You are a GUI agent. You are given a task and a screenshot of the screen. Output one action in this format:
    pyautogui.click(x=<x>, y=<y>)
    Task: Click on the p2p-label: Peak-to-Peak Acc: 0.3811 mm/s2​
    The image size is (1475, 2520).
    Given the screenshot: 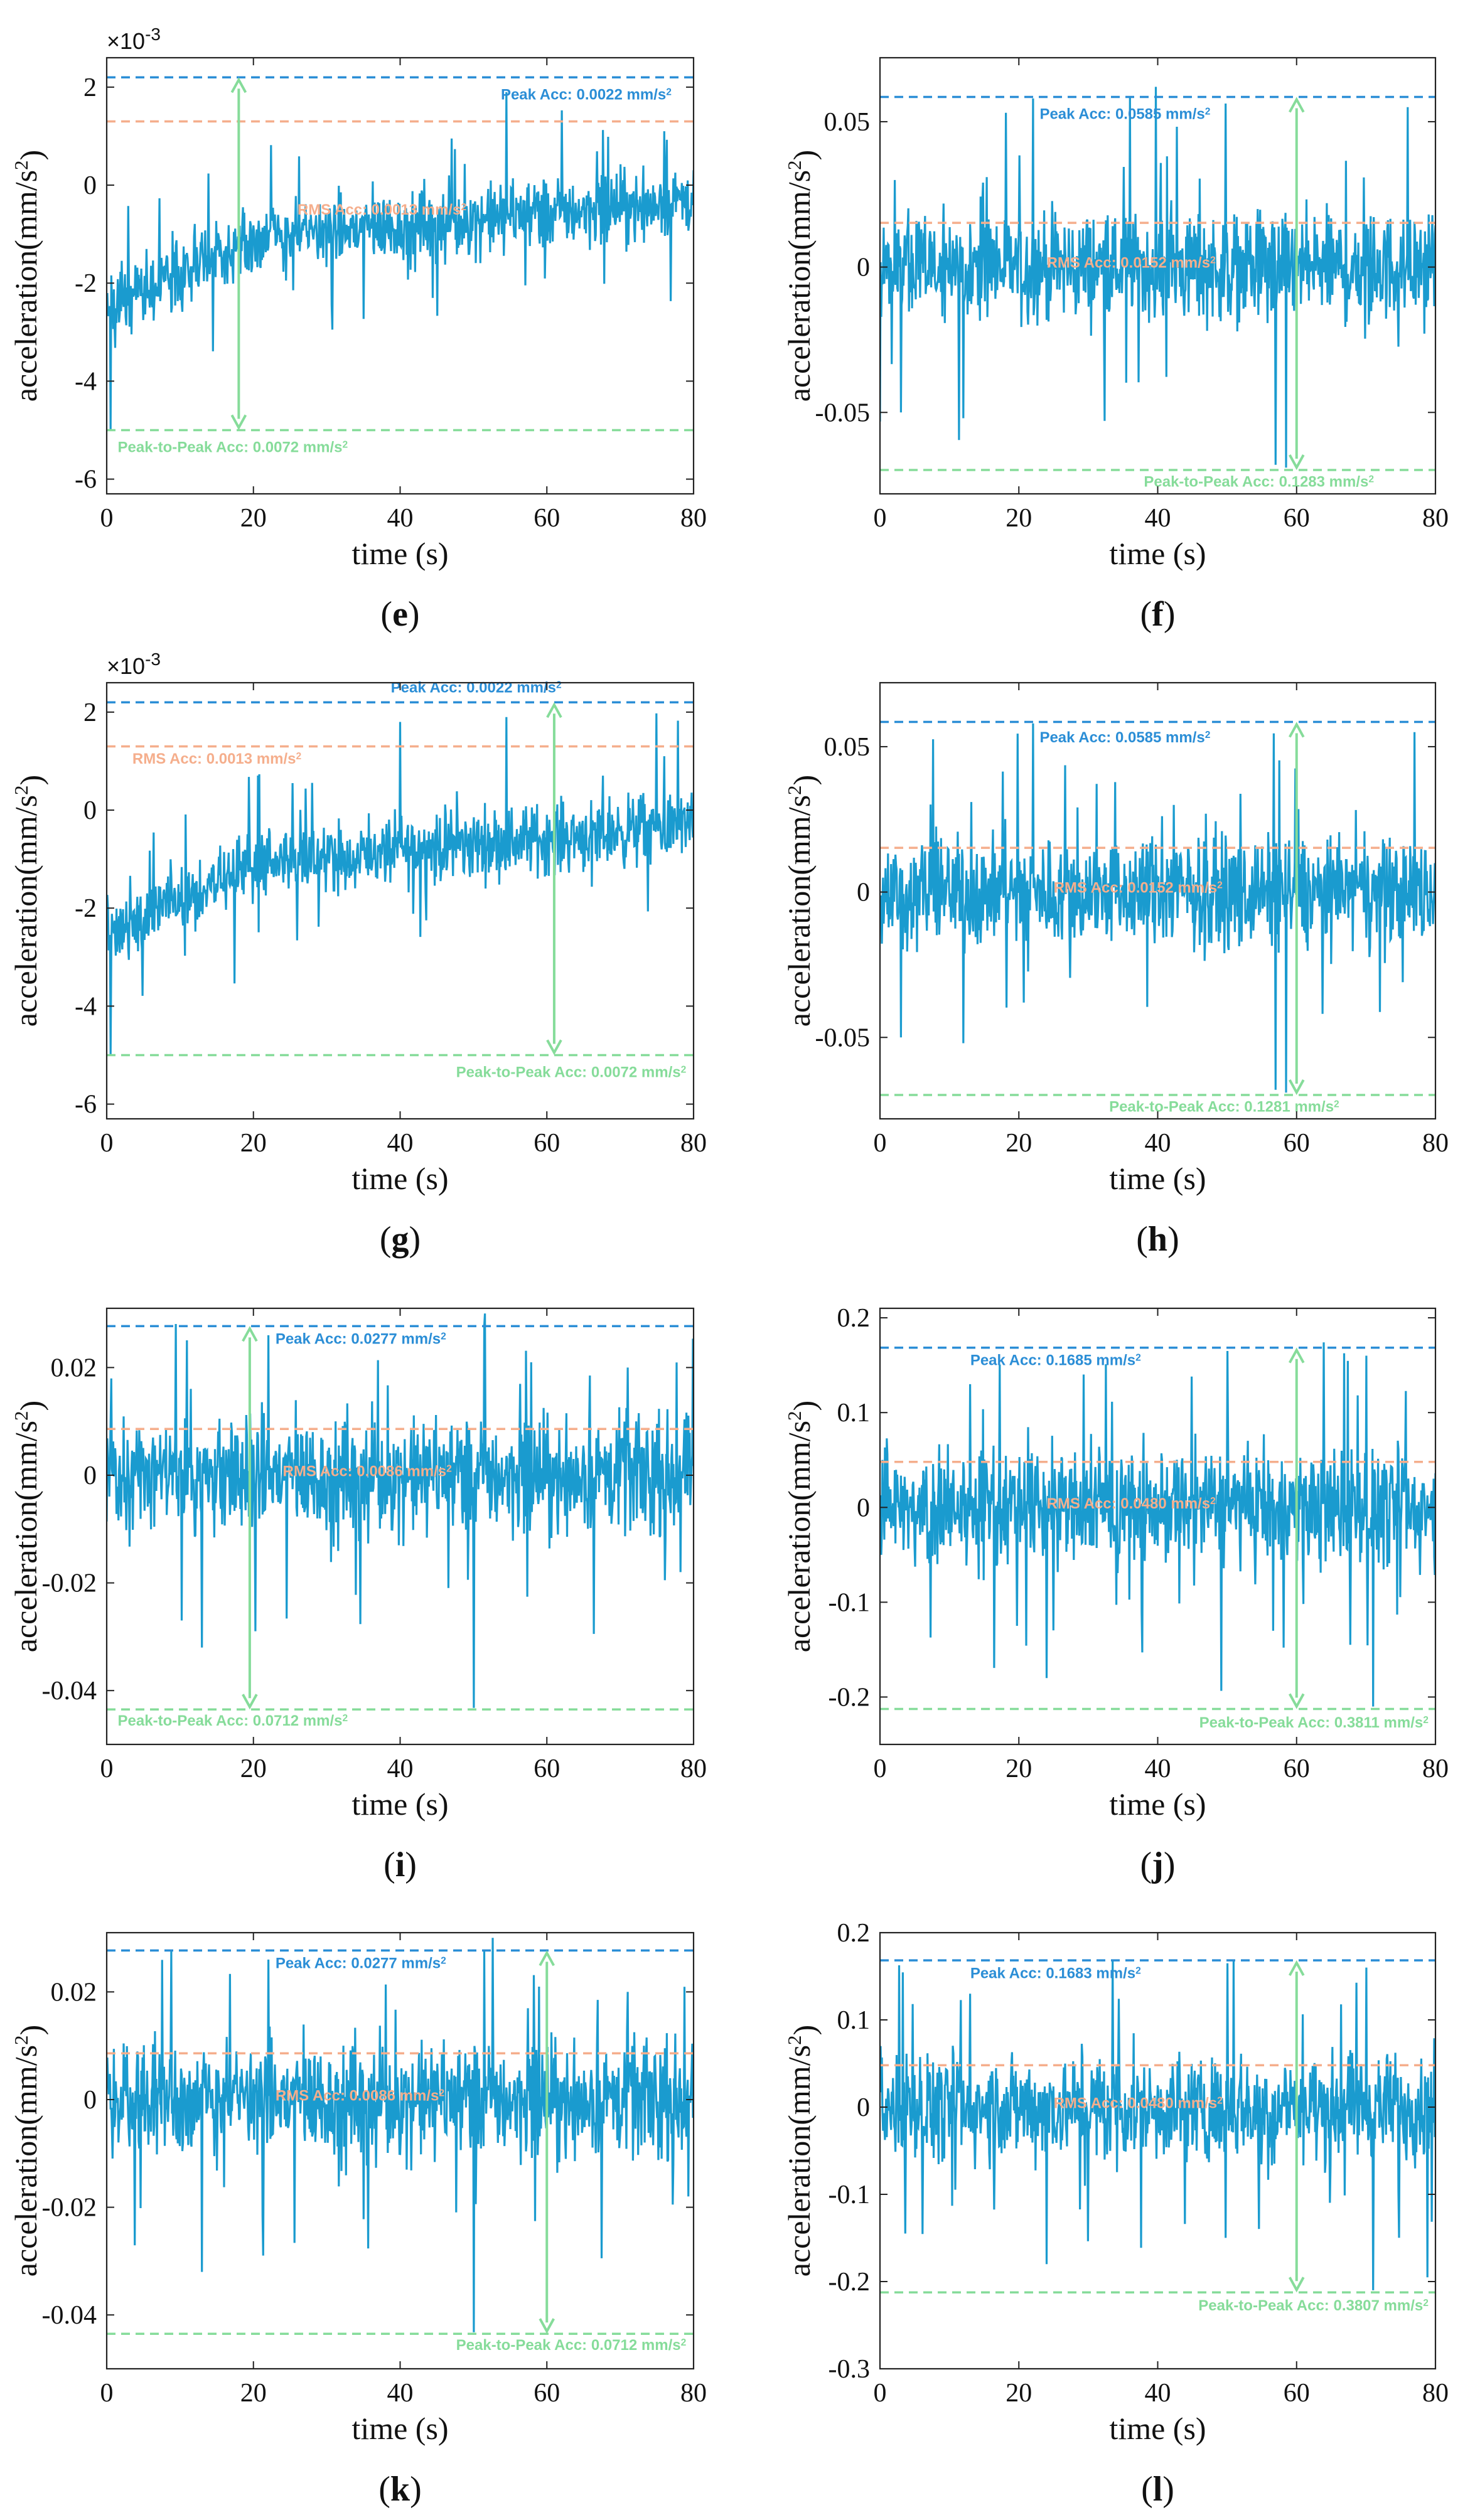 What is the action you would take?
    pyautogui.click(x=1314, y=1722)
    